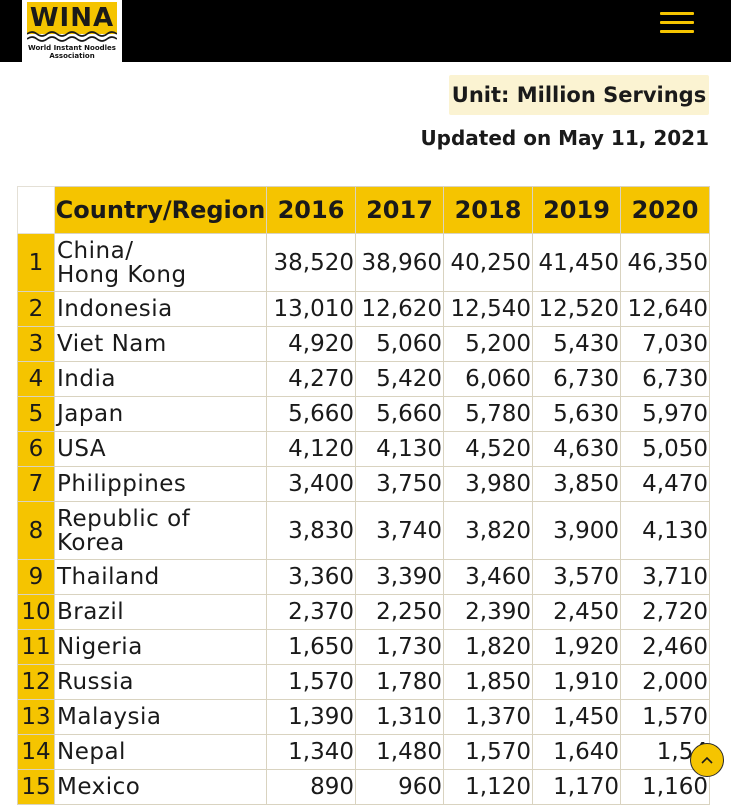 The height and width of the screenshot is (806, 731). Describe the element at coordinates (665, 414) in the screenshot. I see `value-cell-2020: 5,970` at that location.